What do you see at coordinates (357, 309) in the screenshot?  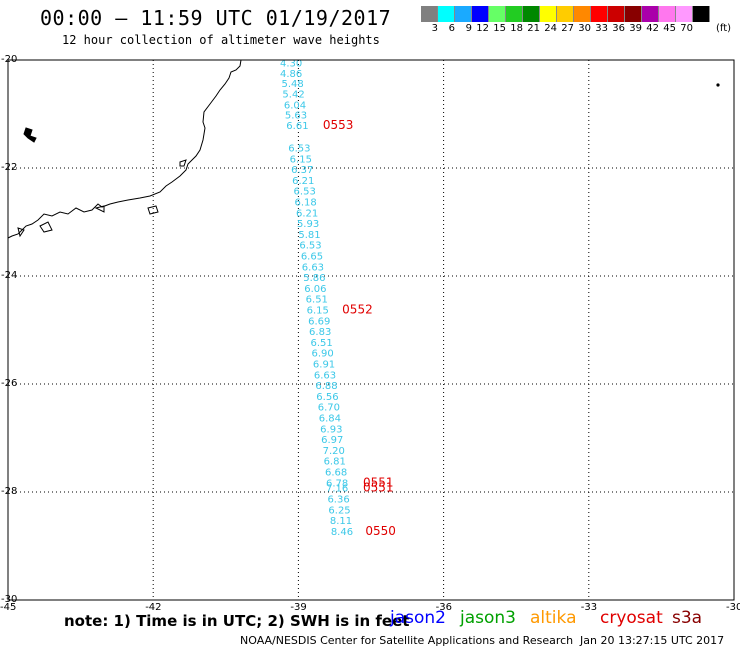 I see `pass-time-label: 0552` at bounding box center [357, 309].